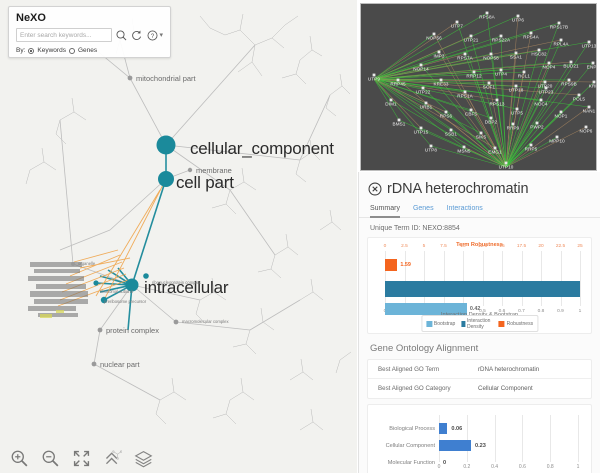  What do you see at coordinates (50, 458) in the screenshot?
I see `zoom-out-icon` at bounding box center [50, 458].